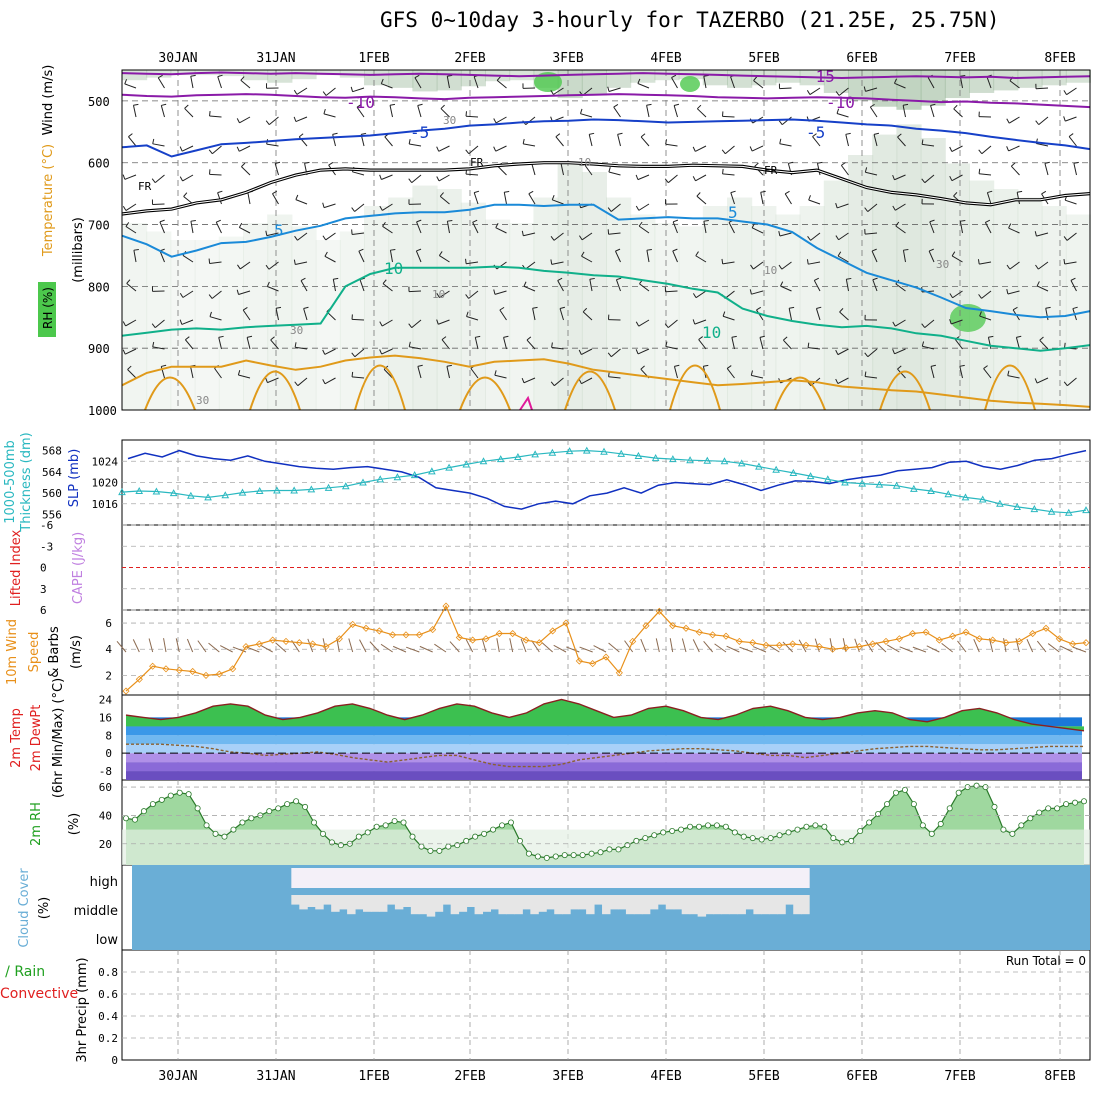 This screenshot has height=1100, width=1100. I want to click on wind-tick-label: 2, so click(108, 675).